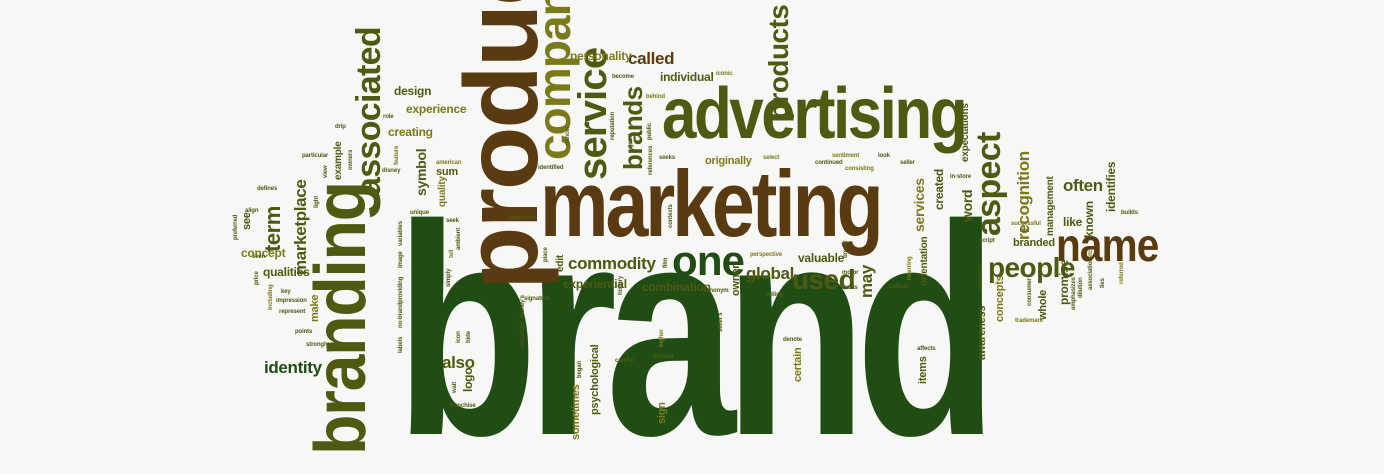 This screenshot has height=474, width=1384. Describe the element at coordinates (449, 163) in the screenshot. I see `word-american: american` at that location.